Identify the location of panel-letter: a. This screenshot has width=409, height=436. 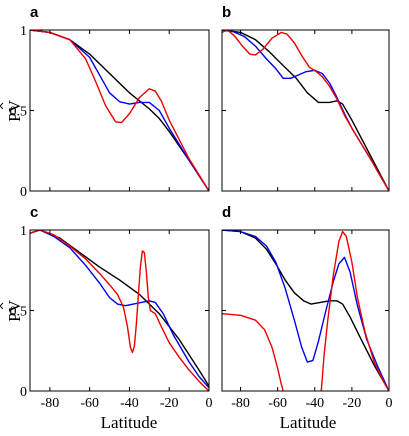
(34, 12).